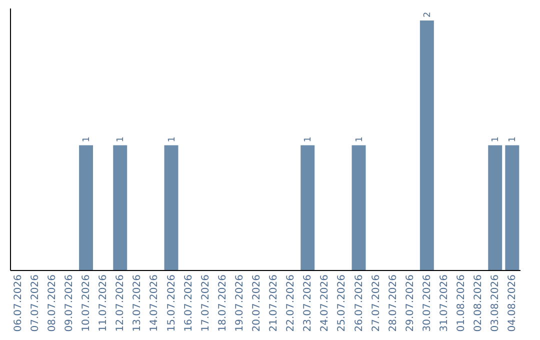 This screenshot has height=340, width=540. I want to click on x-tick-label: 01.08.2026, so click(462, 303).